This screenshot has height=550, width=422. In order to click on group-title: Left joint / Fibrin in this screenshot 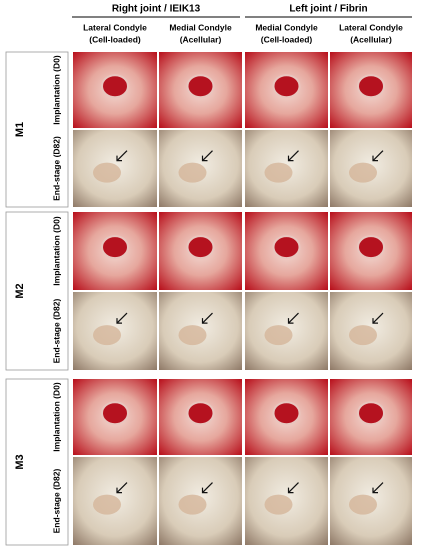, I will do `click(328, 9)`.